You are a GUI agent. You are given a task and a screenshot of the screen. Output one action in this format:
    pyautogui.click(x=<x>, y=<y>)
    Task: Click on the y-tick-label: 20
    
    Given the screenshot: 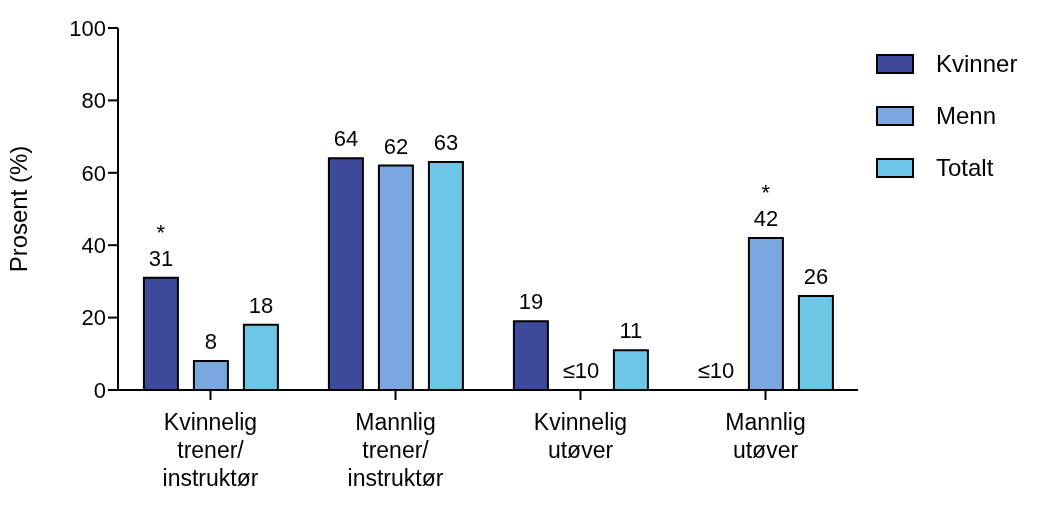 What is the action you would take?
    pyautogui.click(x=93, y=318)
    